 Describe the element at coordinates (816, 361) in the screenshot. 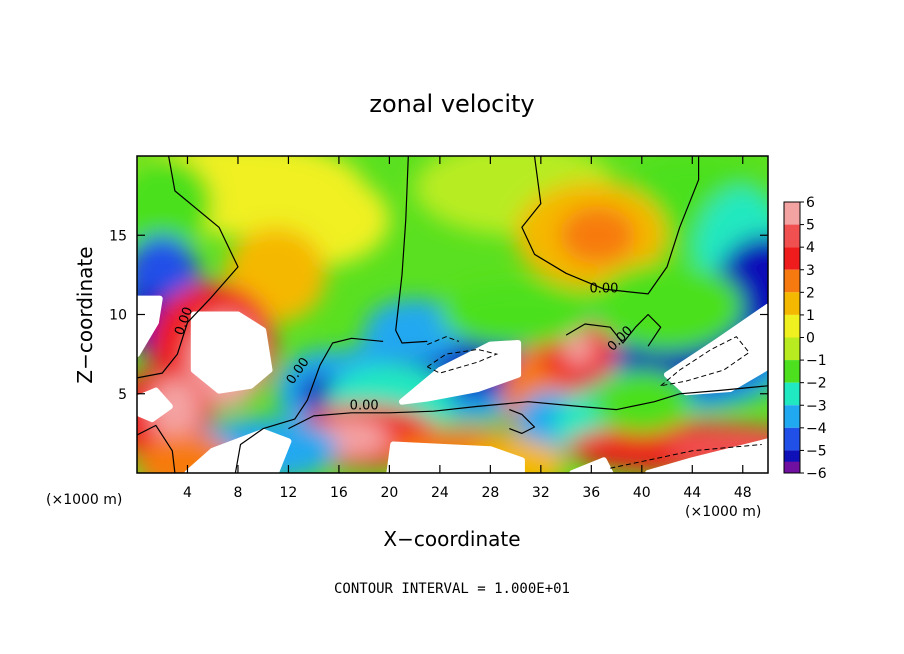

I see `colorbar-label: −1` at that location.